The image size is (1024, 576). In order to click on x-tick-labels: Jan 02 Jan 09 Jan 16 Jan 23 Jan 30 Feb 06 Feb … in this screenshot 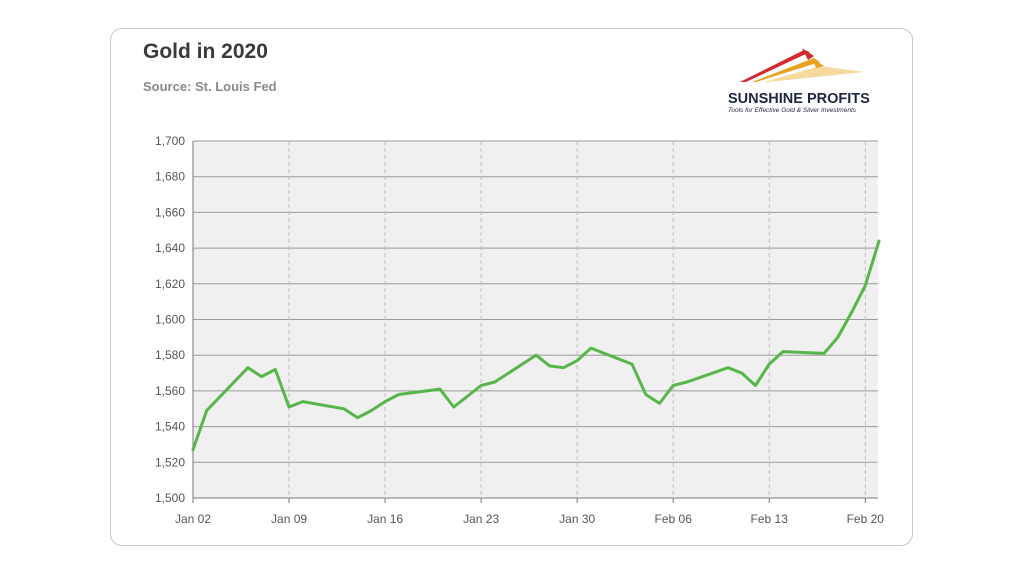, I will do `click(529, 519)`.